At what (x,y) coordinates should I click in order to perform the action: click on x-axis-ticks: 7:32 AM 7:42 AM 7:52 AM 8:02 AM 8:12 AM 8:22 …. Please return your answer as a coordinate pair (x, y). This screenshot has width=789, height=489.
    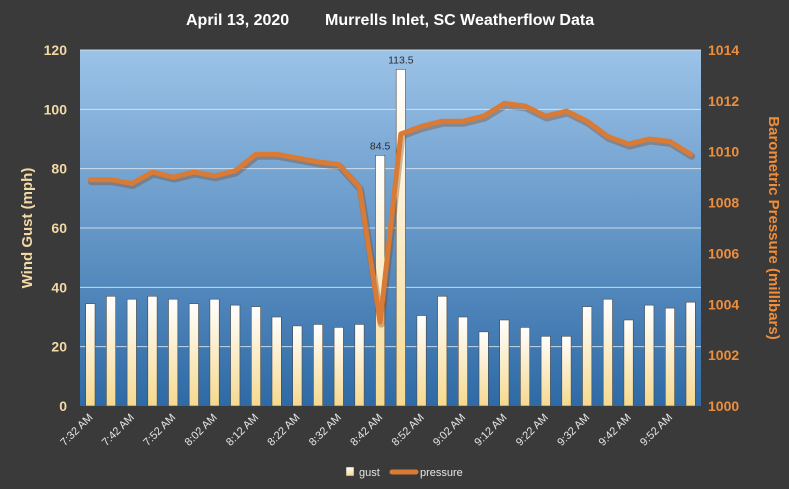
    Looking at the image, I should click on (366, 430).